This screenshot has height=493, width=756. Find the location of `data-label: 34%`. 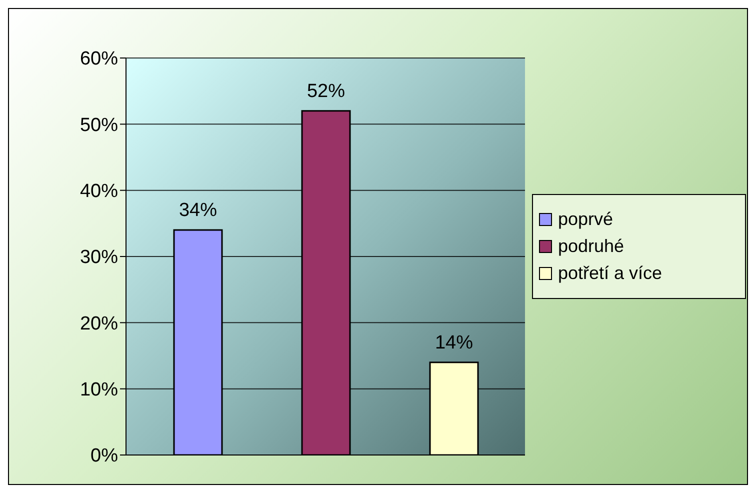

data-label: 34% is located at coordinates (198, 211).